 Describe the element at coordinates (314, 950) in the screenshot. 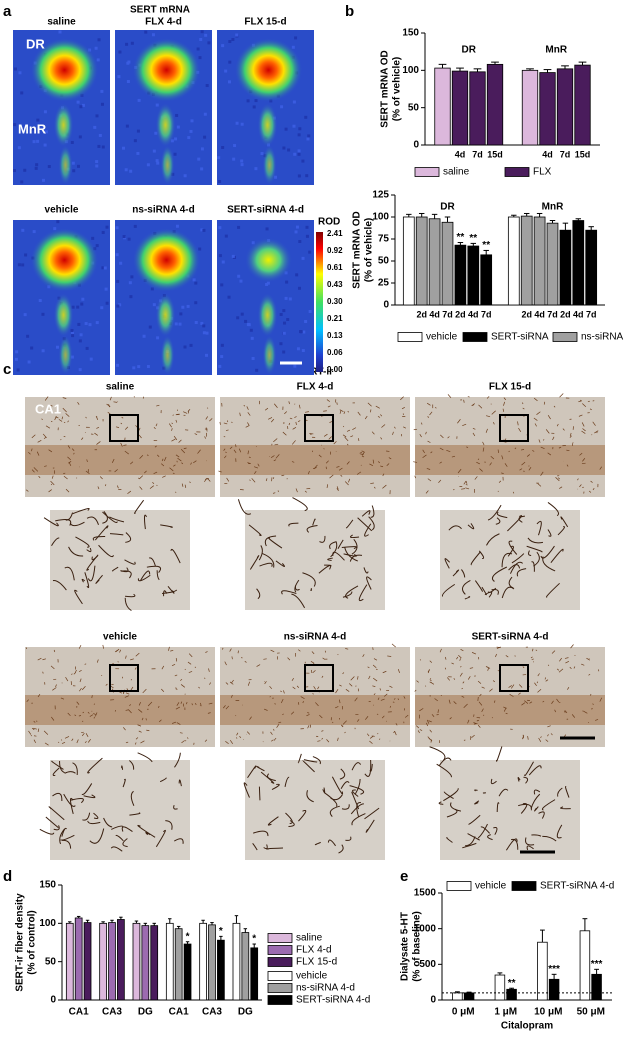

I see `legend-label: FLX 4-d` at that location.